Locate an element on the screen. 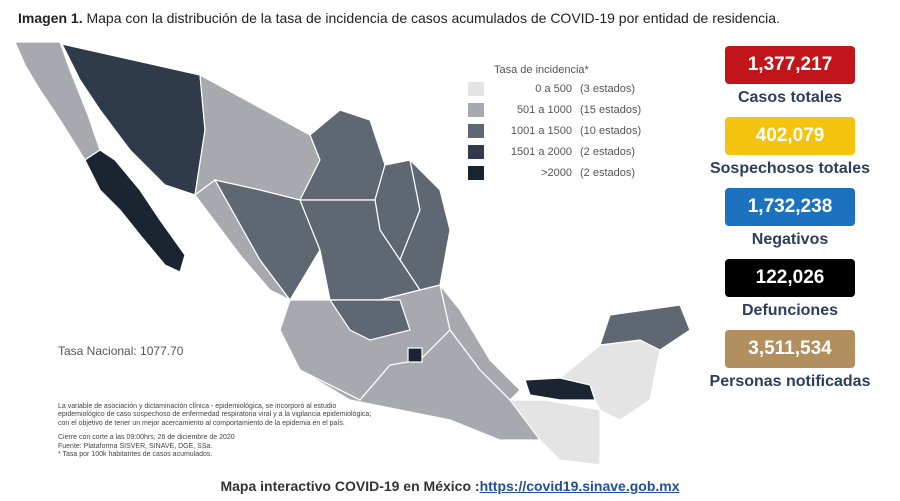 Image resolution: width=900 pixels, height=501 pixels. stat-label: Negativos is located at coordinates (790, 239).